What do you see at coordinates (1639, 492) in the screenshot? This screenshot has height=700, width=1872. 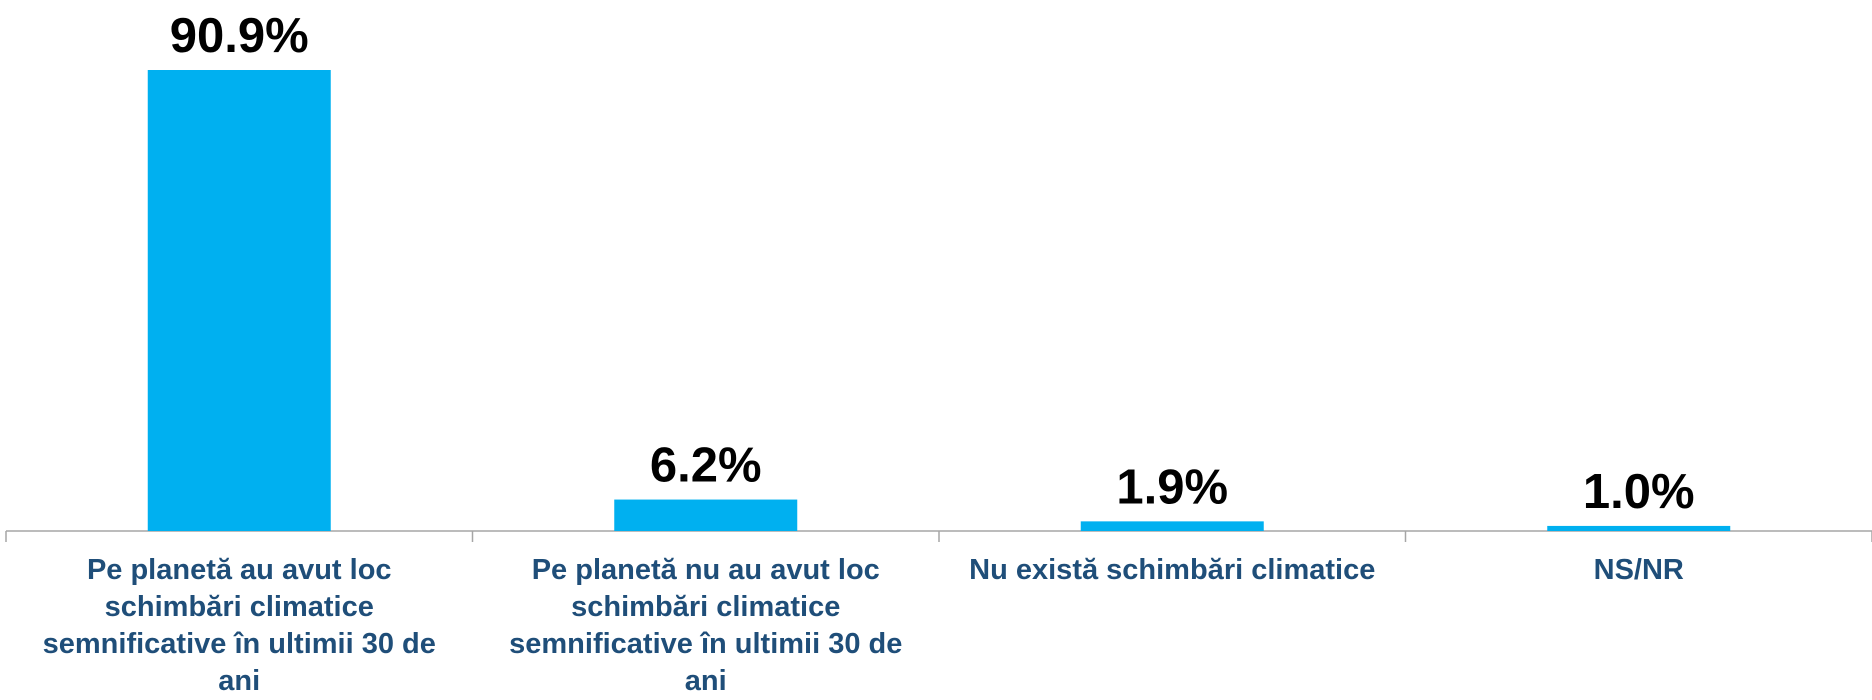 I see `value-label: 1.0%` at bounding box center [1639, 492].